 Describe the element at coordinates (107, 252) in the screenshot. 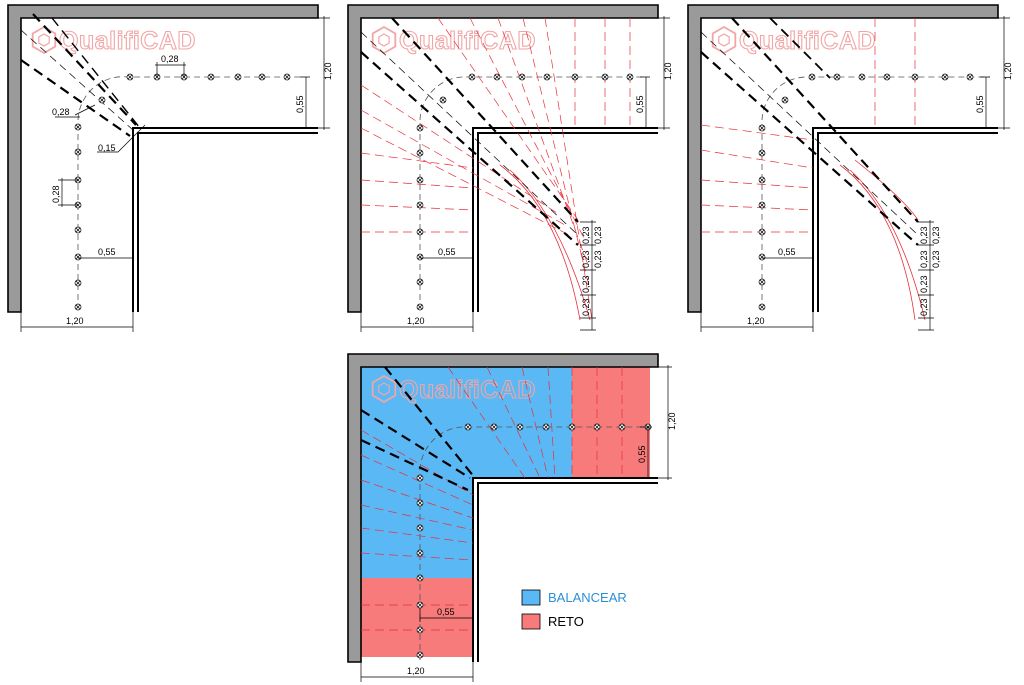

I see `dim-walkline-bottom: 0,55` at that location.